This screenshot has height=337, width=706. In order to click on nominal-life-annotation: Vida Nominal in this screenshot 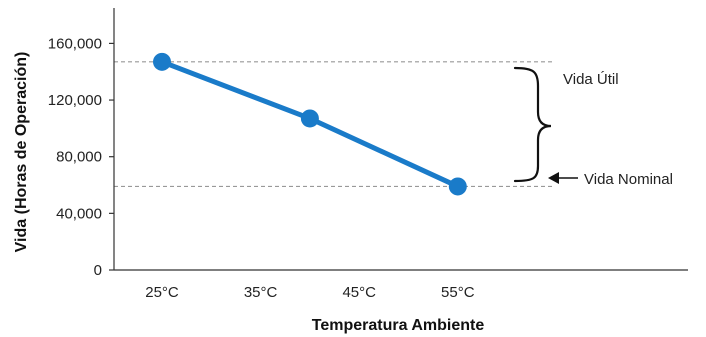, I will do `click(610, 179)`.